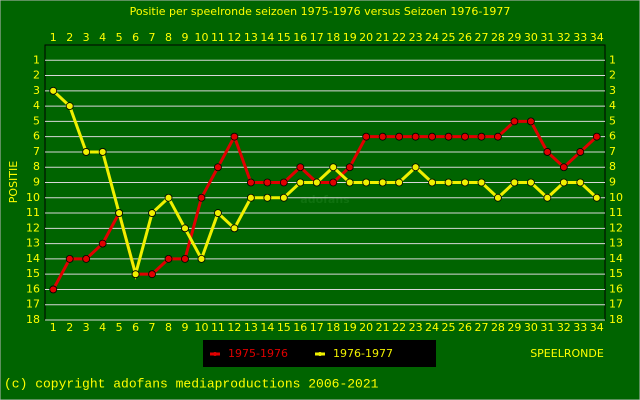 This screenshot has height=400, width=640. What do you see at coordinates (580, 37) in the screenshot?
I see `x-tick-label-top: 33` at bounding box center [580, 37].